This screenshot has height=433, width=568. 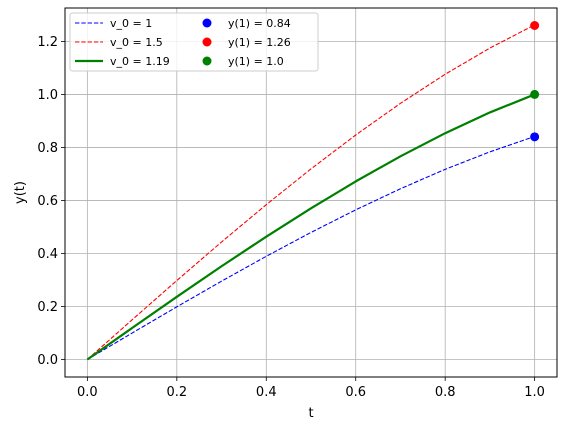 What do you see at coordinates (136, 42) in the screenshot?
I see `legend-label: v_0 = 1.5` at bounding box center [136, 42].